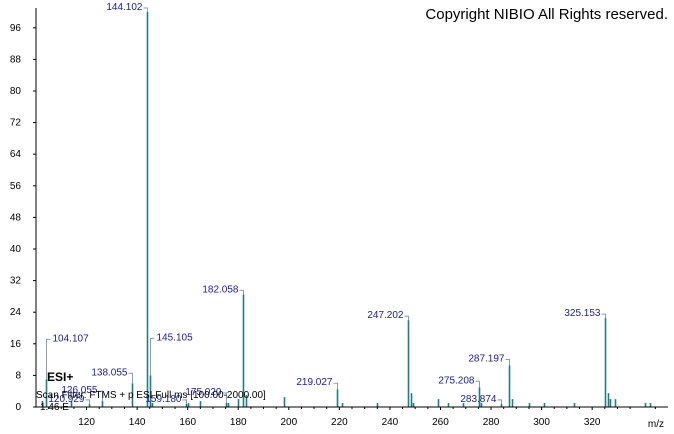 The height and width of the screenshot is (434, 674). Describe the element at coordinates (486, 359) in the screenshot. I see `peak-label: 287.197` at that location.